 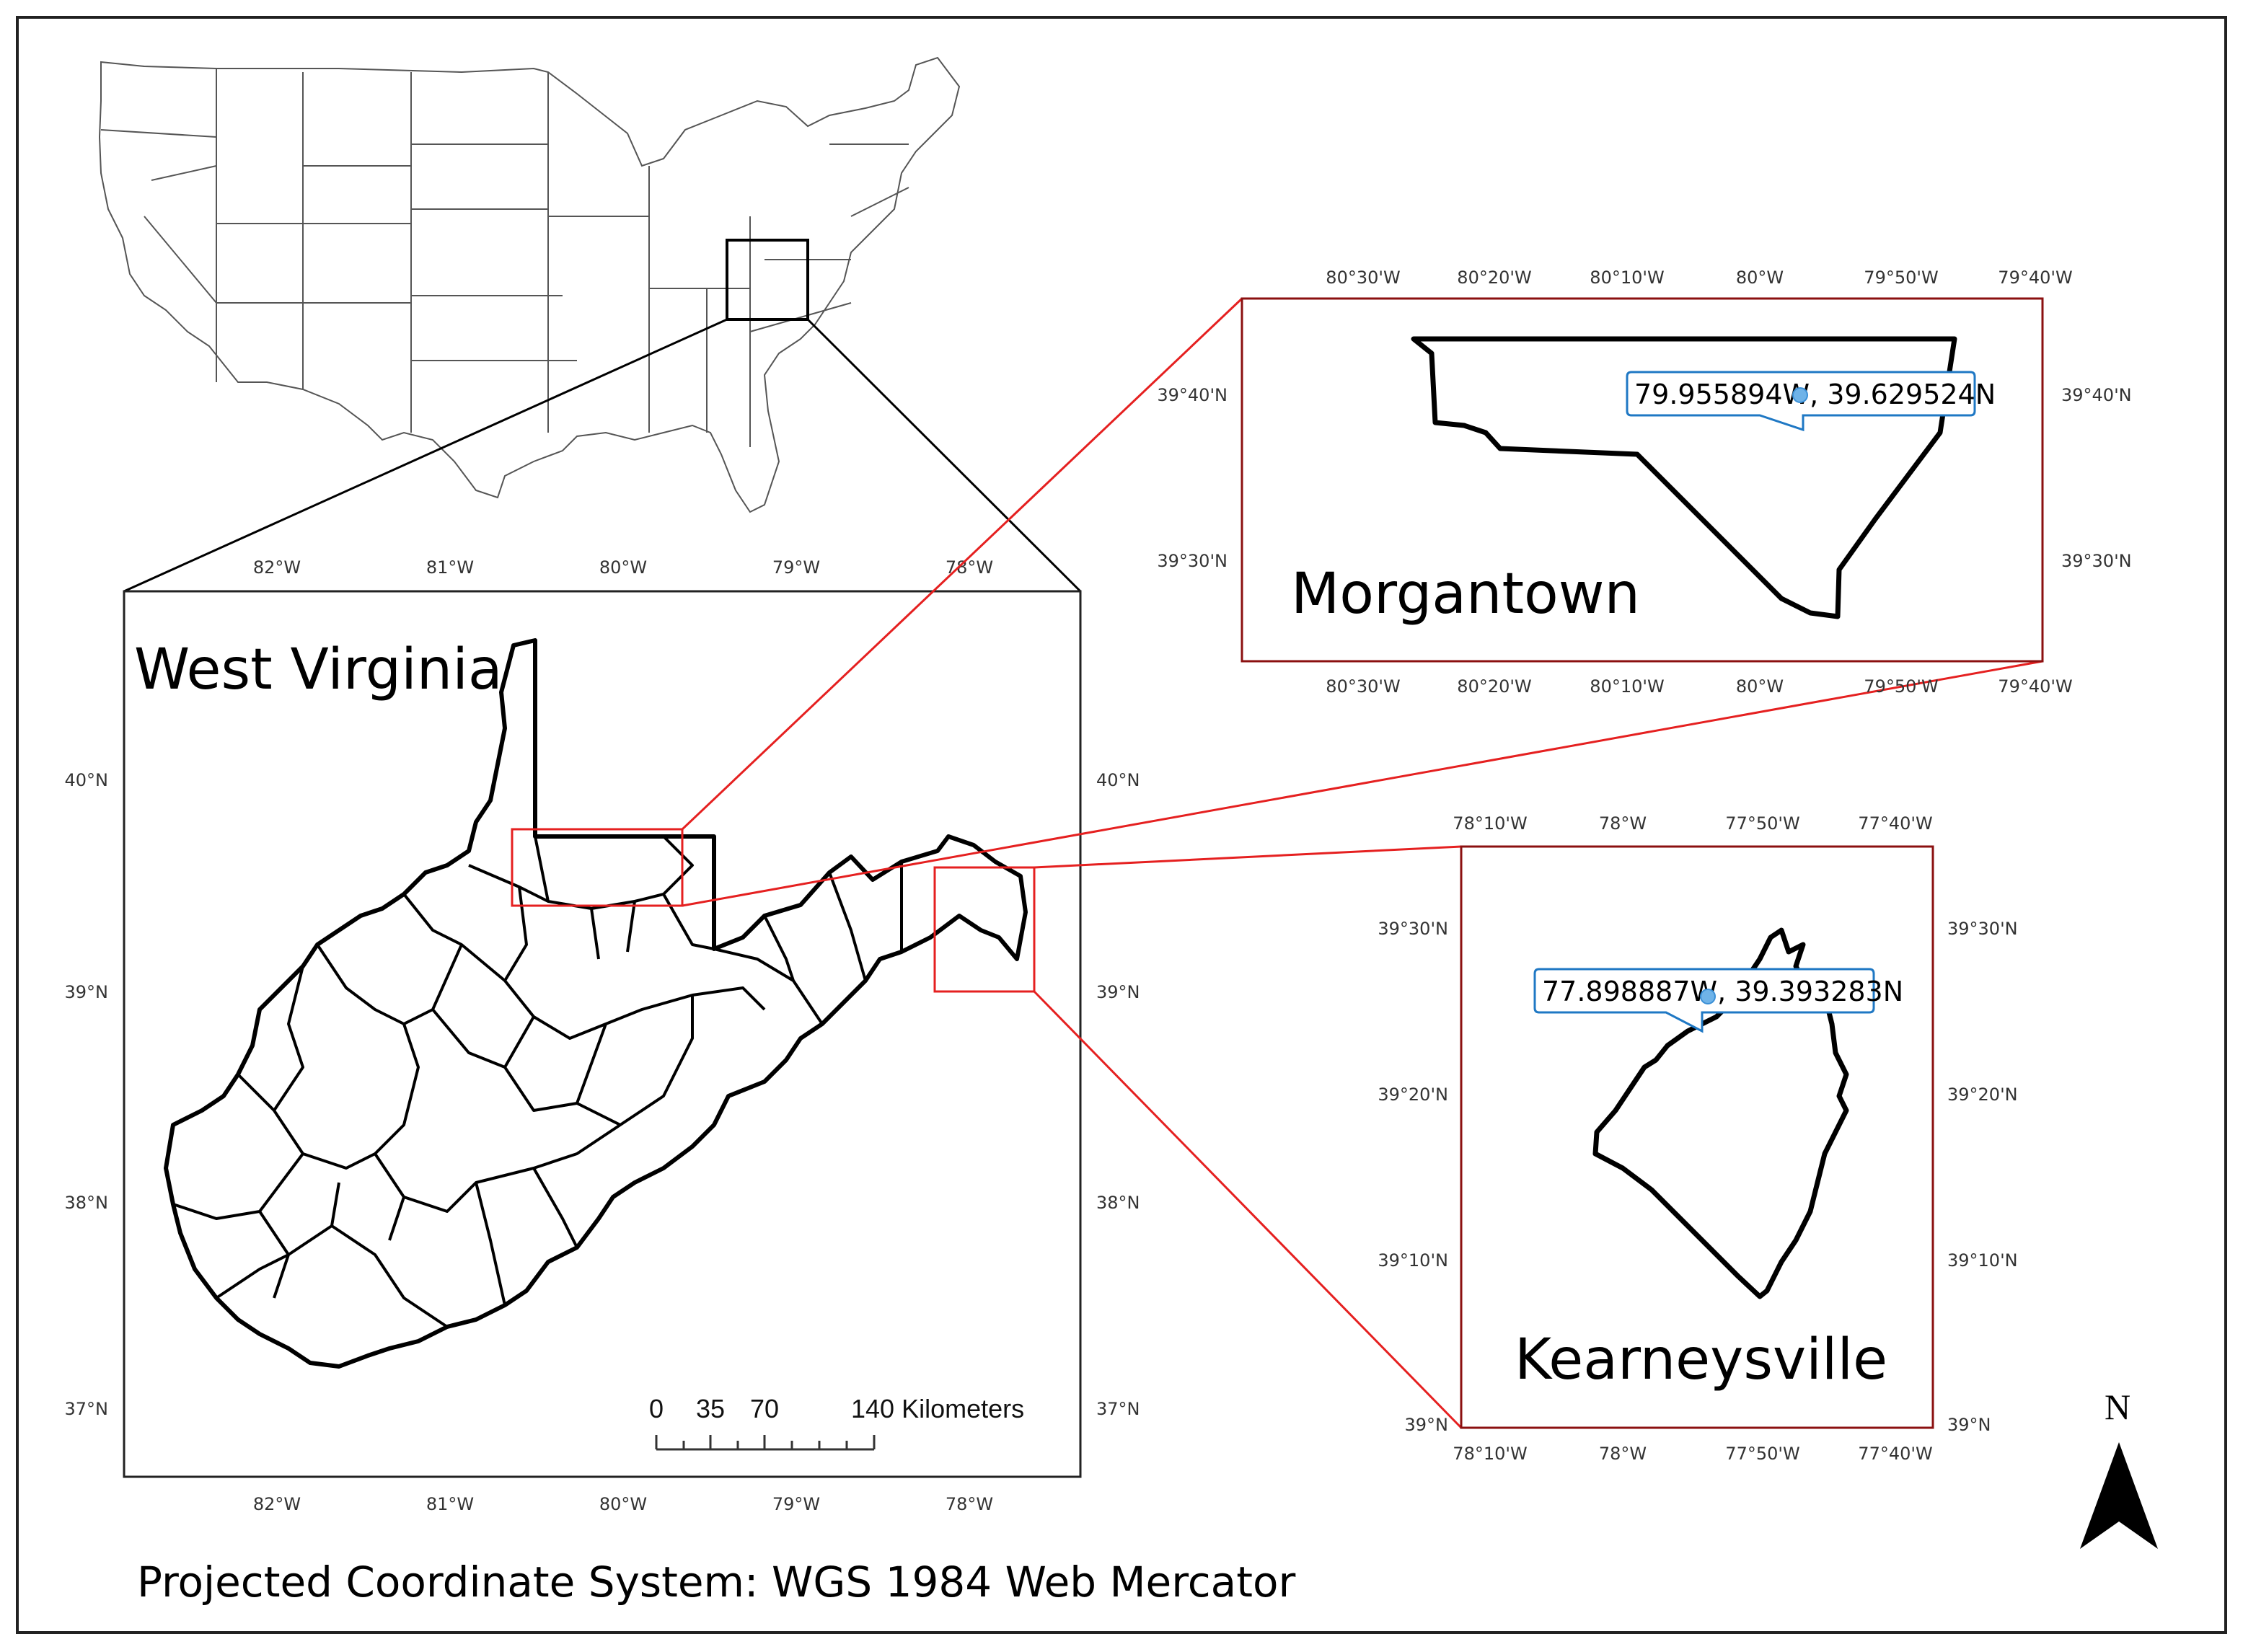 What do you see at coordinates (538, 1081) in the screenshot?
I see `wv-county-lines` at bounding box center [538, 1081].